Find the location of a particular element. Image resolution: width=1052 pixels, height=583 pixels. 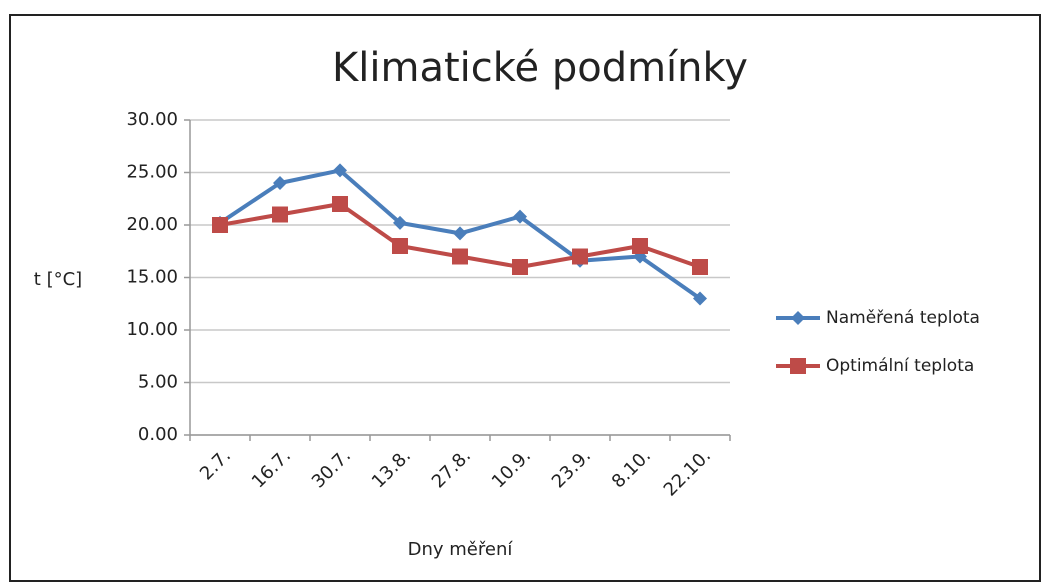

y-tick-label: 10.00 is located at coordinates (152, 329).